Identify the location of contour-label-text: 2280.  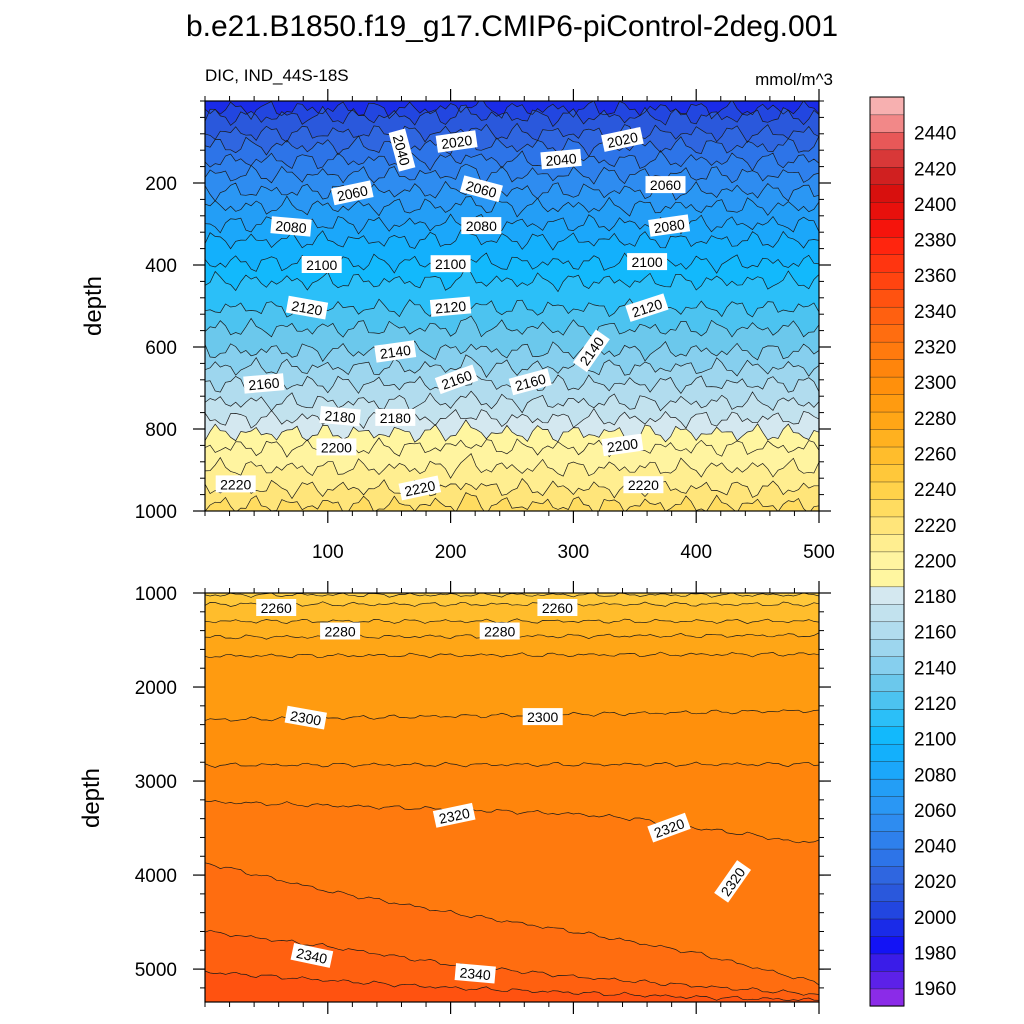
(340, 632).